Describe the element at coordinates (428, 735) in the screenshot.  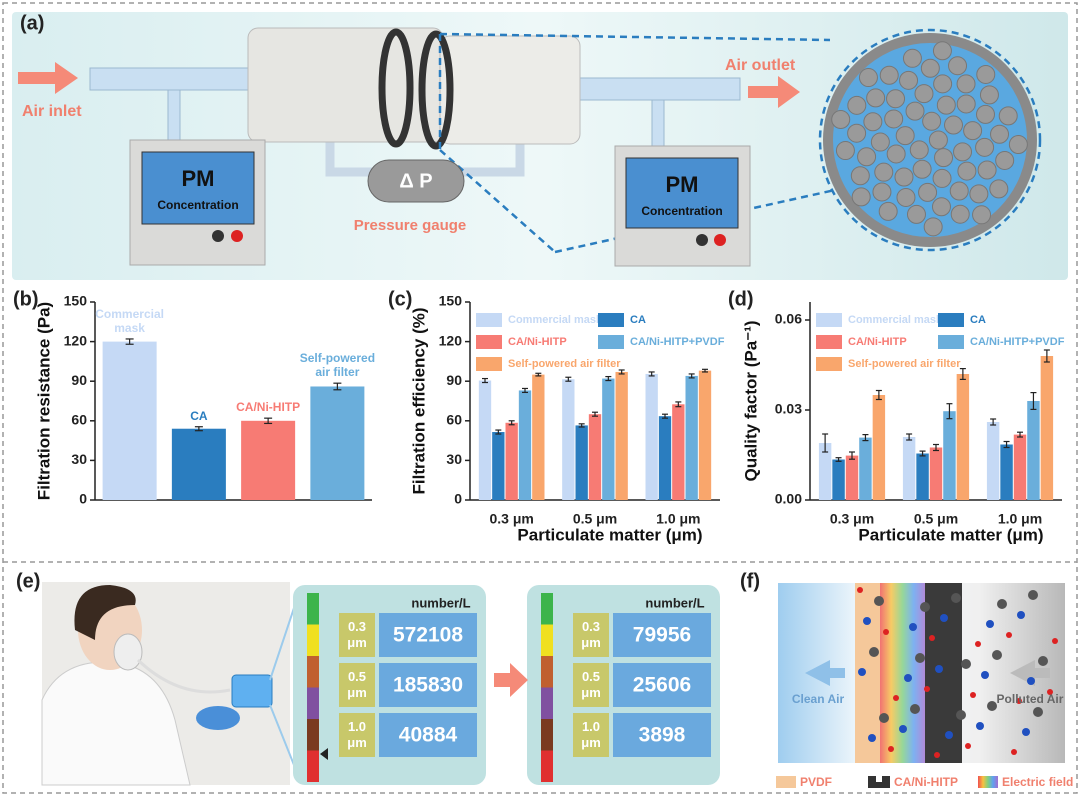
I see `count: 40884` at that location.